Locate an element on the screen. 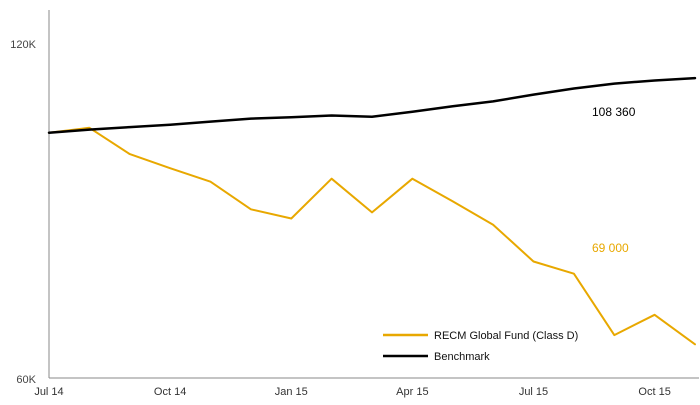  y-tick-label: 120K is located at coordinates (23, 45).